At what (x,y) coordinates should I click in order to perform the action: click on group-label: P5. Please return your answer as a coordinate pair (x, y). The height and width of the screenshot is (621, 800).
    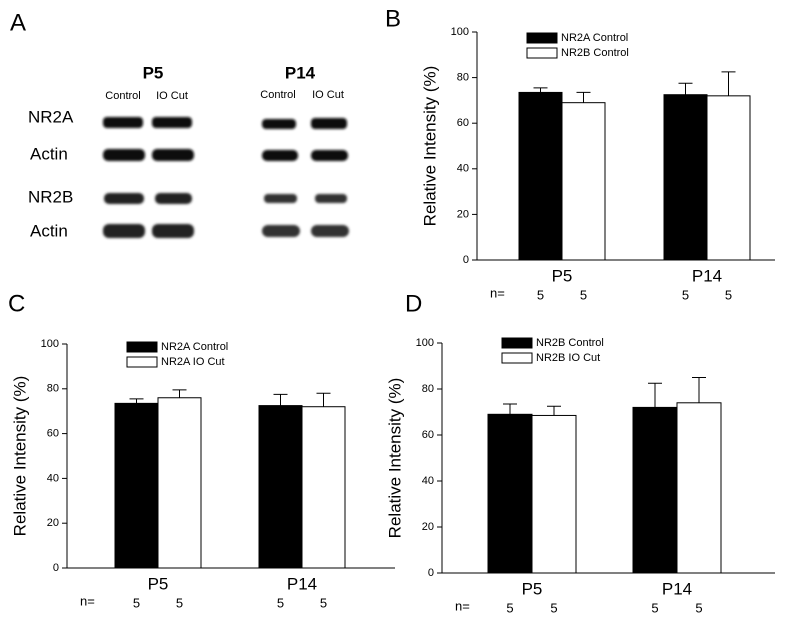
    Looking at the image, I should click on (153, 72).